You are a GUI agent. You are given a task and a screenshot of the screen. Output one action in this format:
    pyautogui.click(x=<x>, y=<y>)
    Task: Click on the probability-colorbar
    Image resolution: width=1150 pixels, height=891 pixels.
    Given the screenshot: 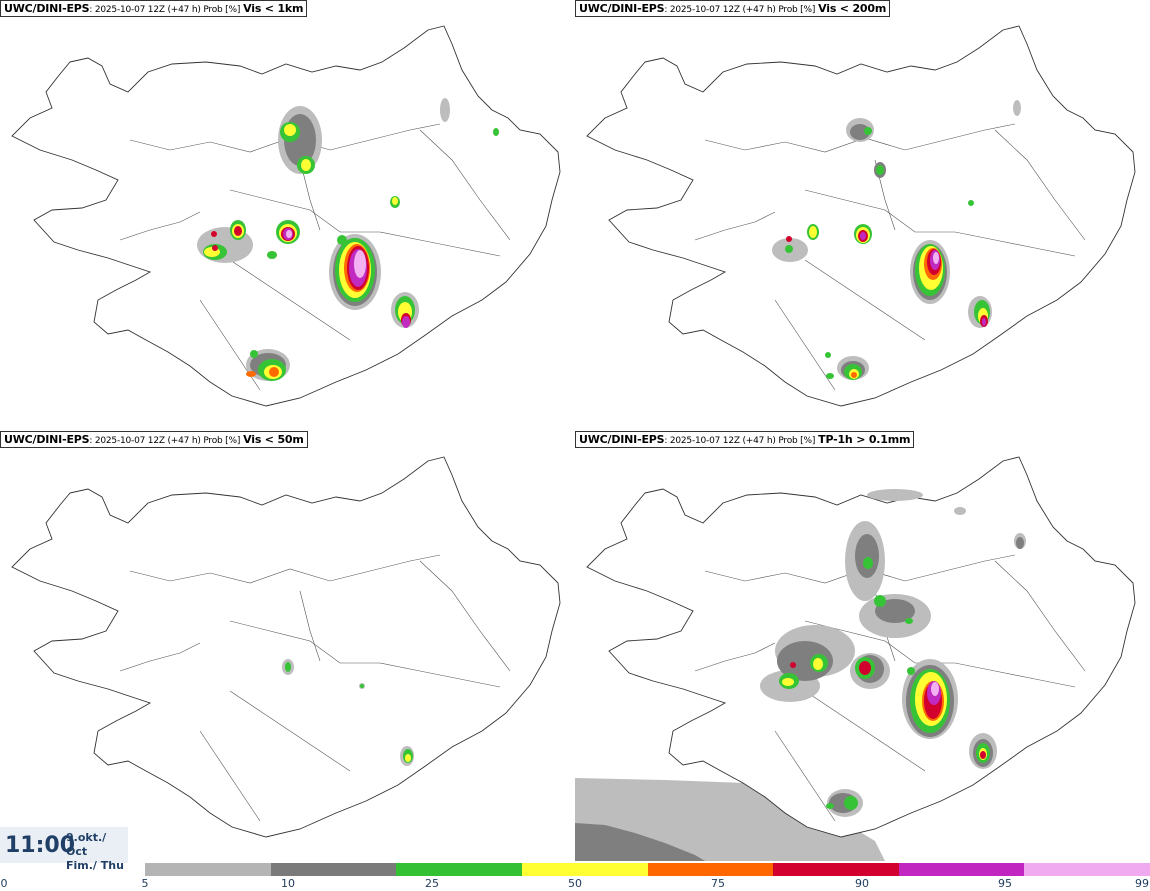 What is the action you would take?
    pyautogui.click(x=647, y=869)
    